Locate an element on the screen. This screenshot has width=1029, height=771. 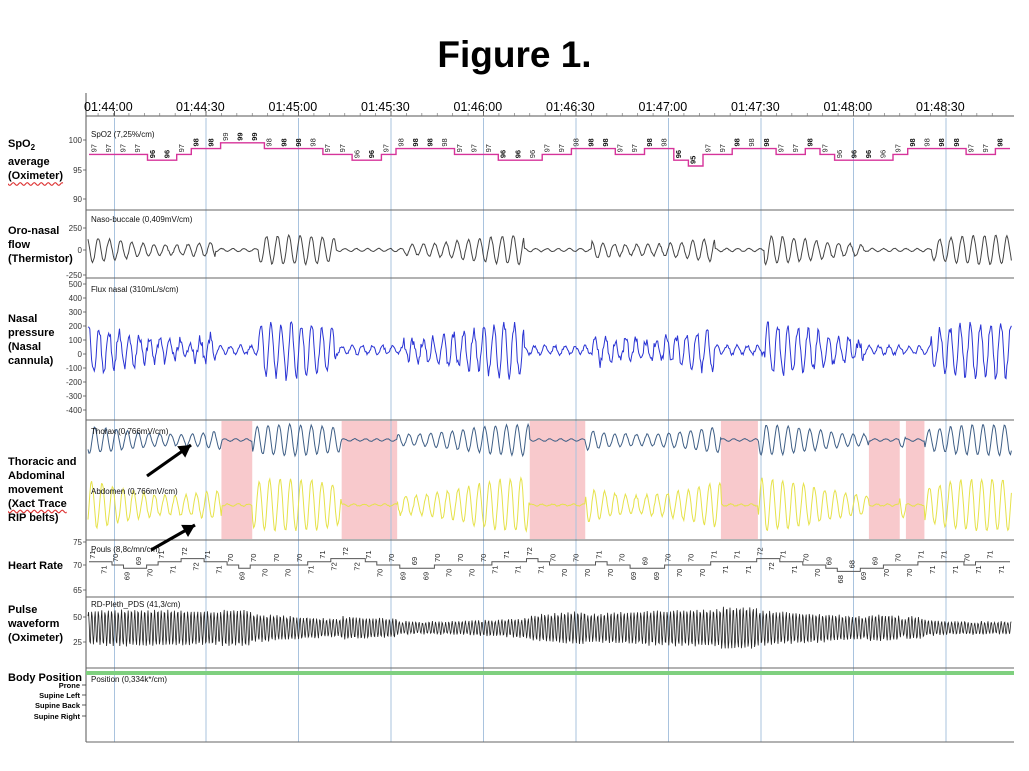
hr-label-line1: Heart Rate is located at coordinates (36, 566).